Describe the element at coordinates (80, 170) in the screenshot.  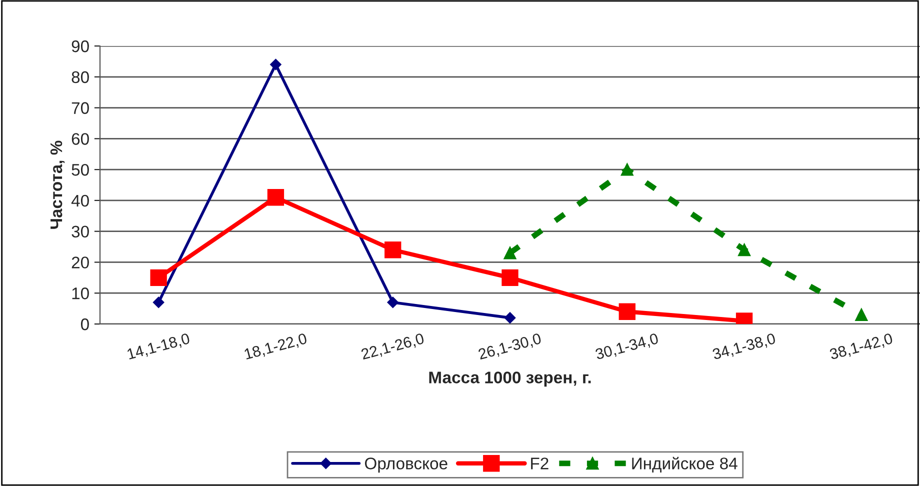
I see `y-tick-label: 50` at that location.